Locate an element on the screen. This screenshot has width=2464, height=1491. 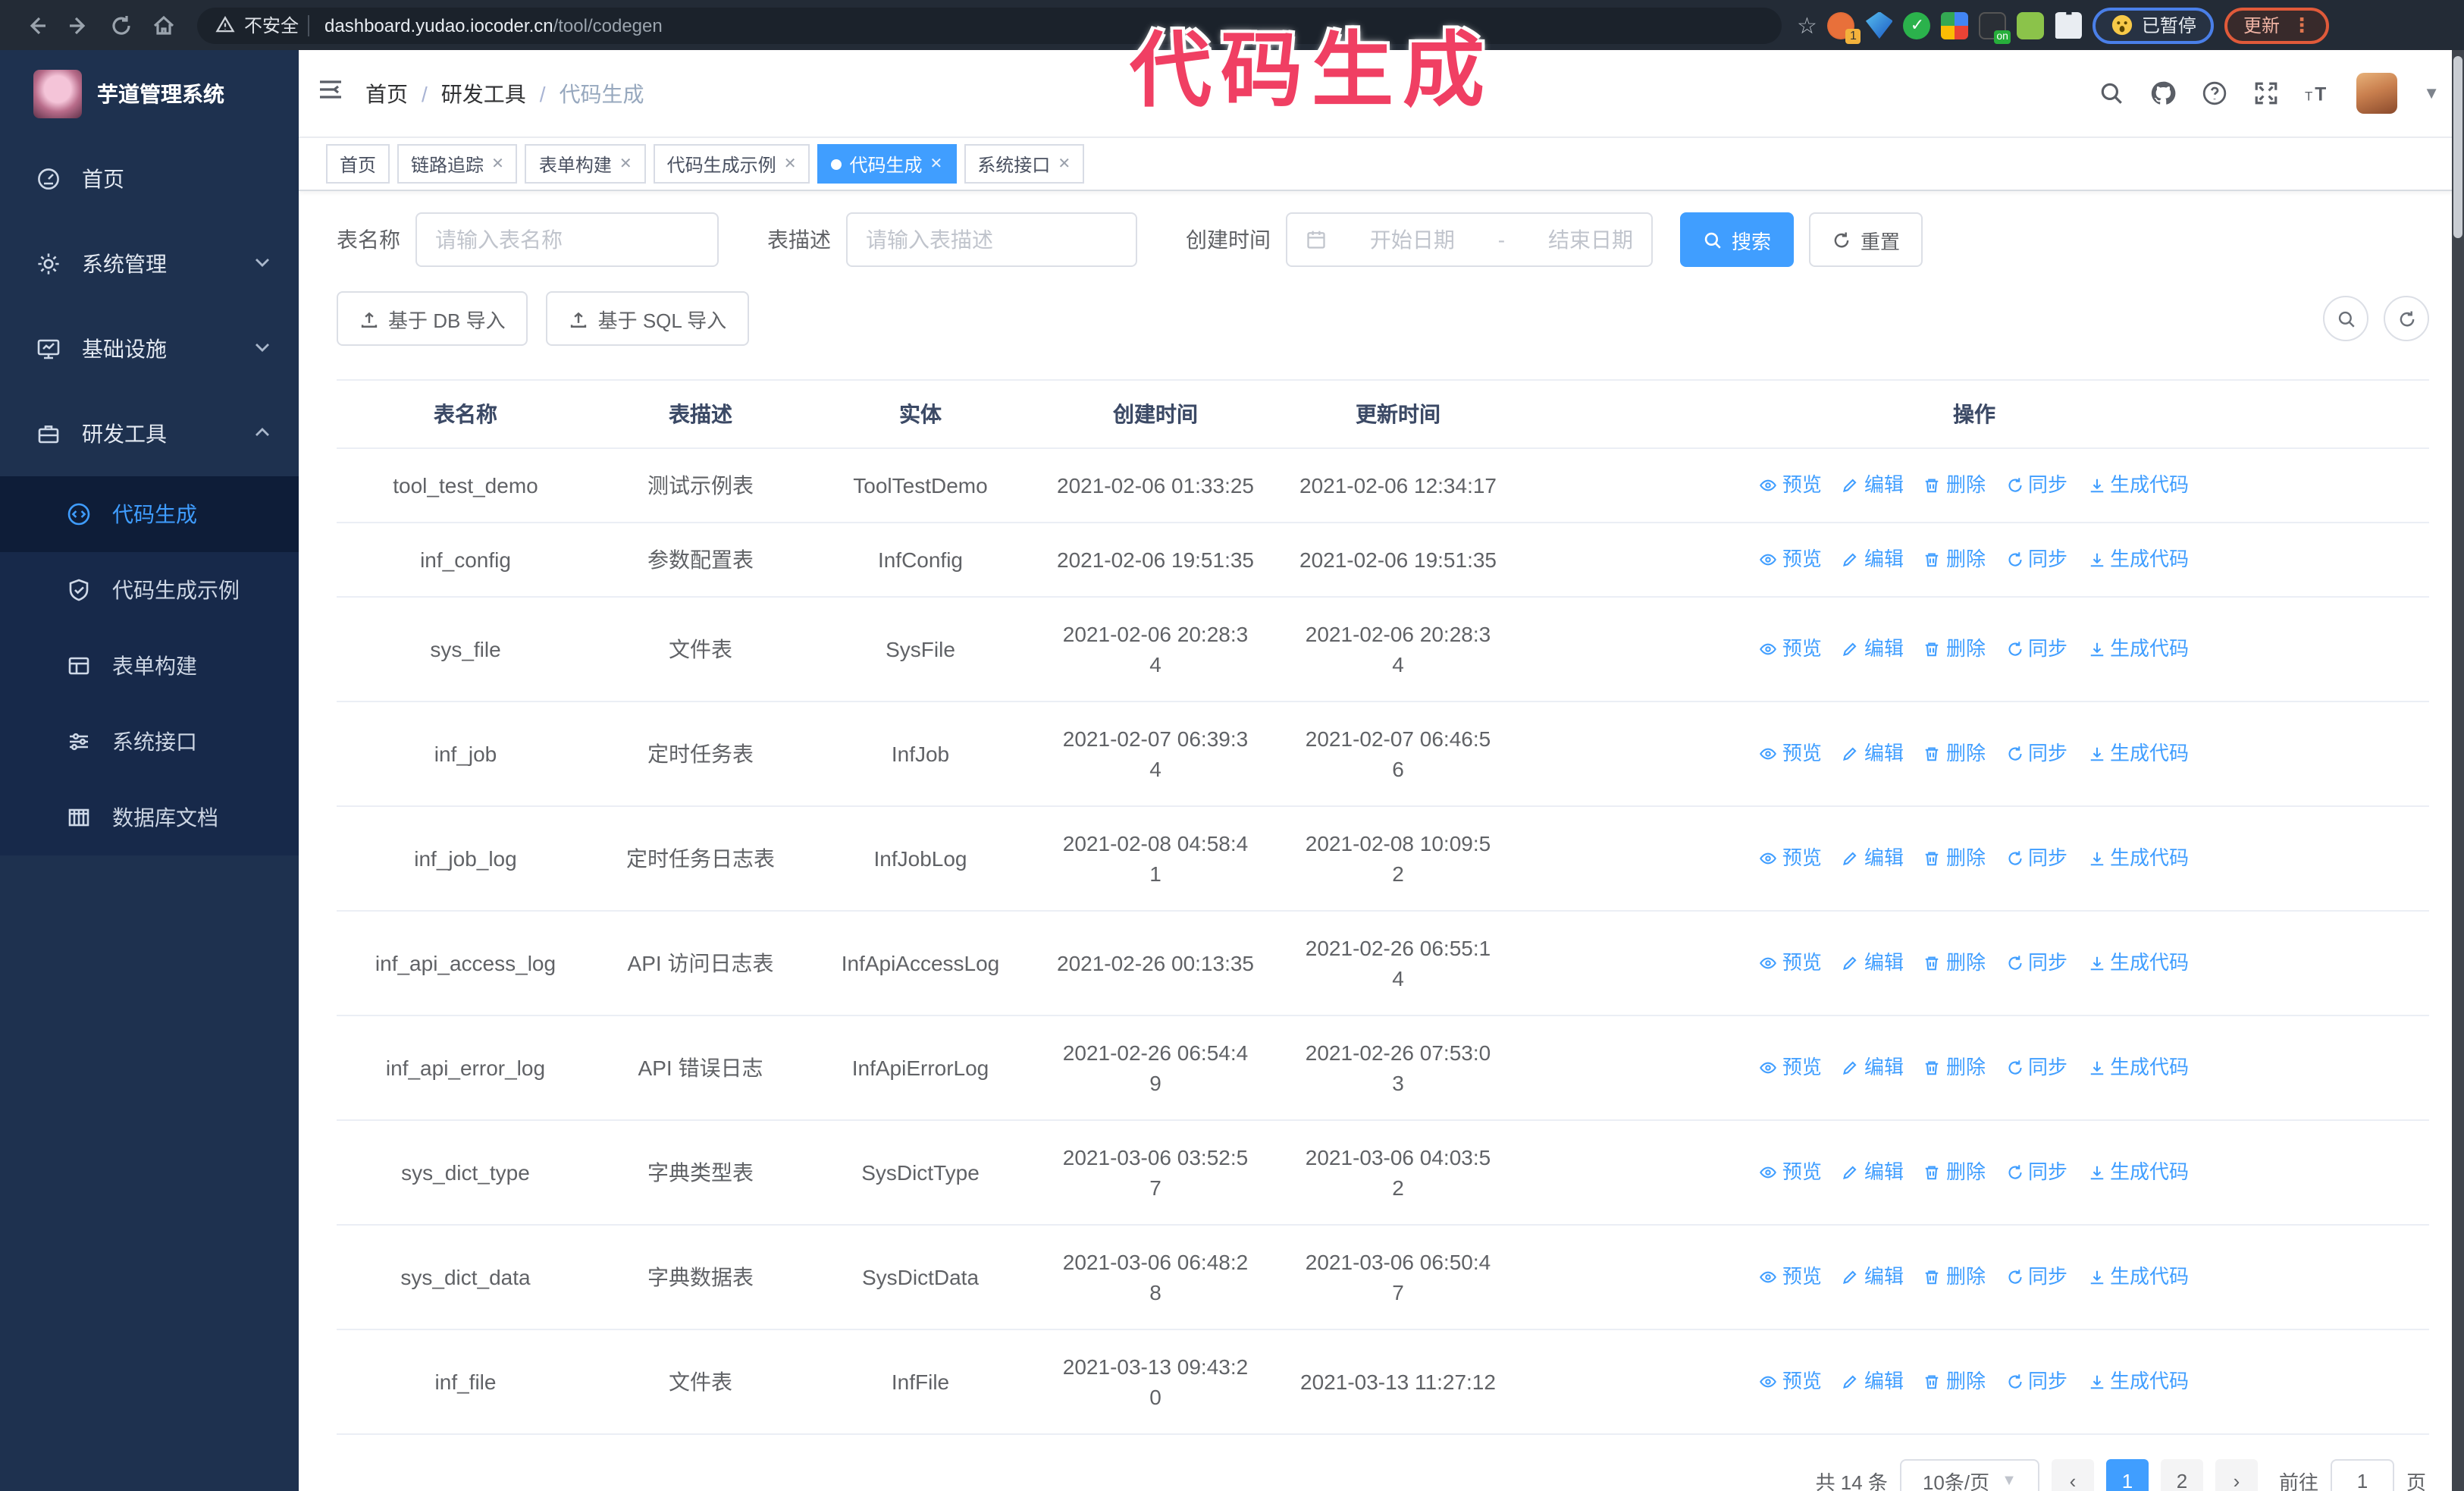
goto-page-input: 1 is located at coordinates (2362, 1475).